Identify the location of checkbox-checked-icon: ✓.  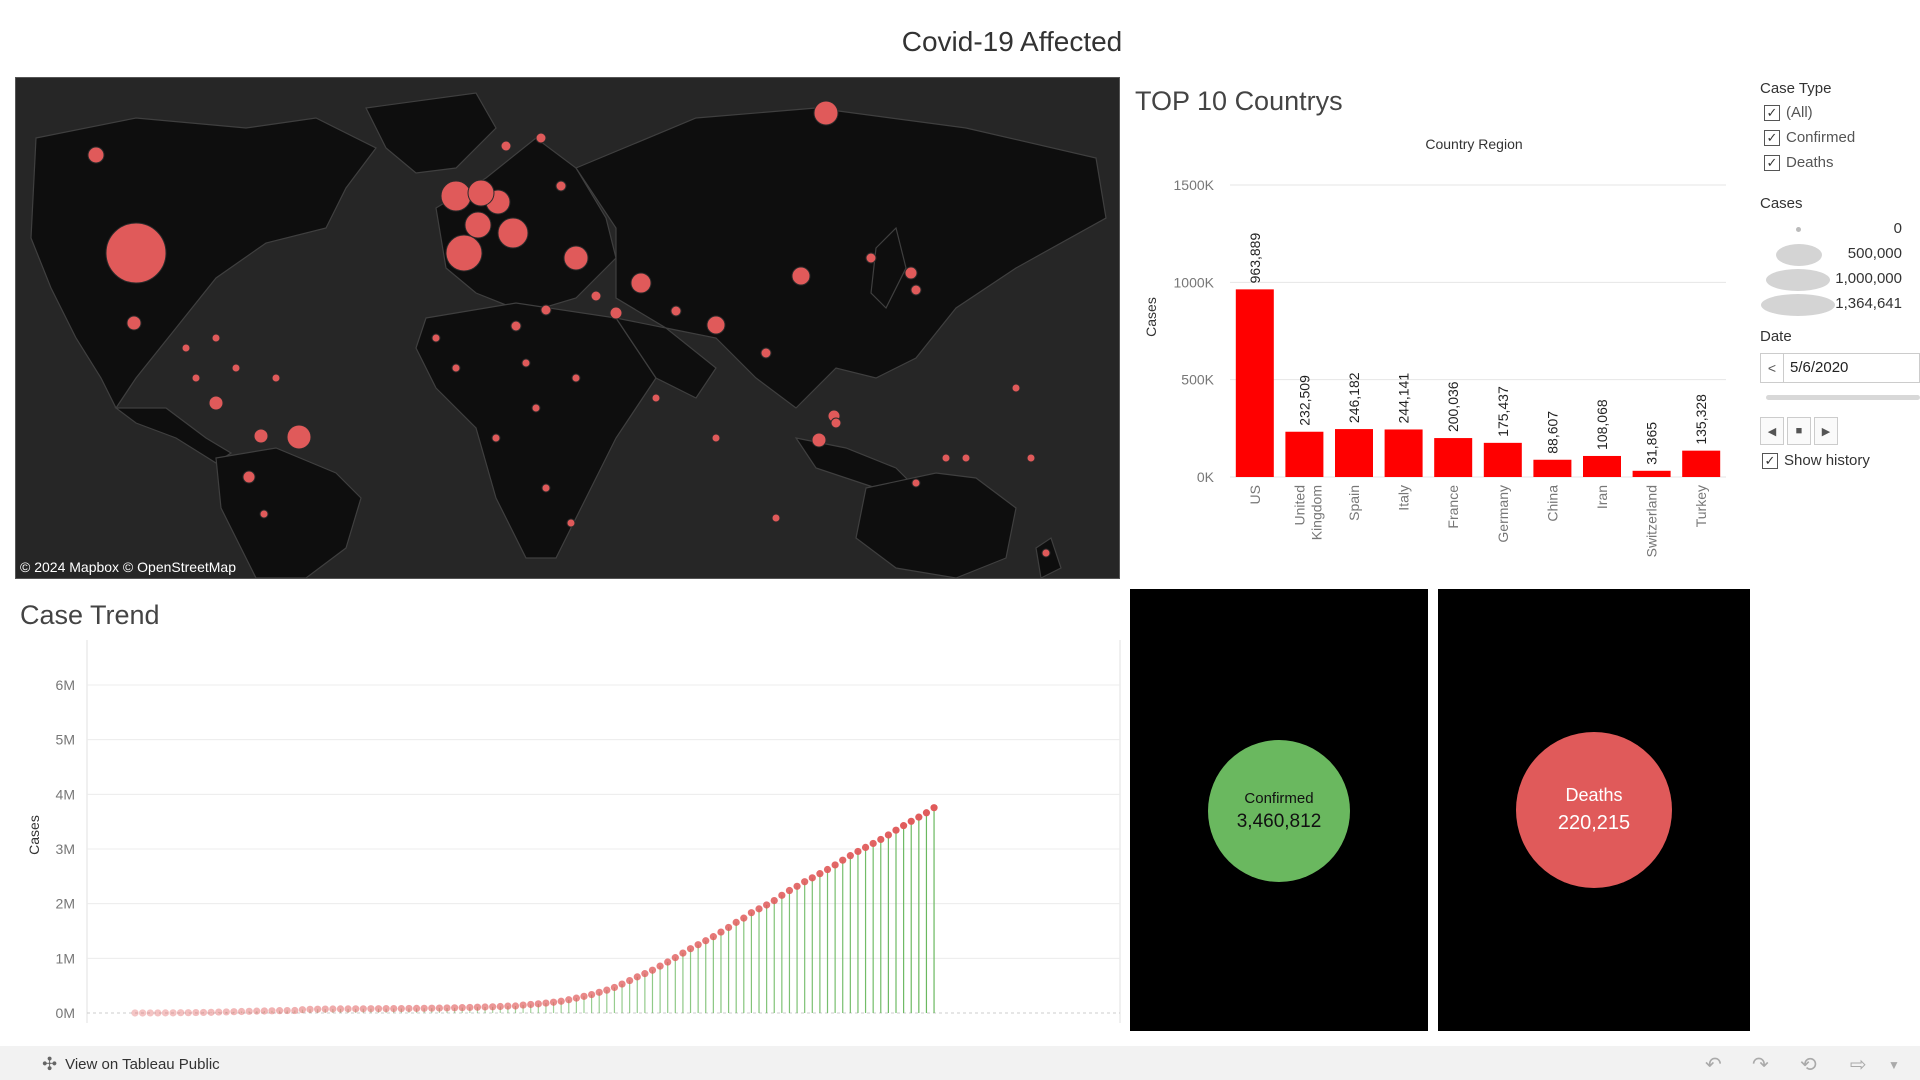
(1772, 162).